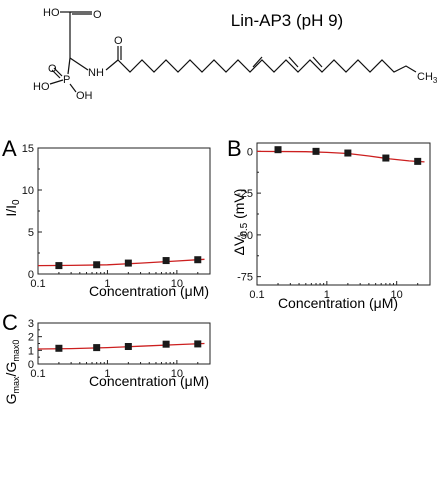 The image size is (447, 500). What do you see at coordinates (245, 236) in the screenshot?
I see `y-tick-label: -50` at bounding box center [245, 236].